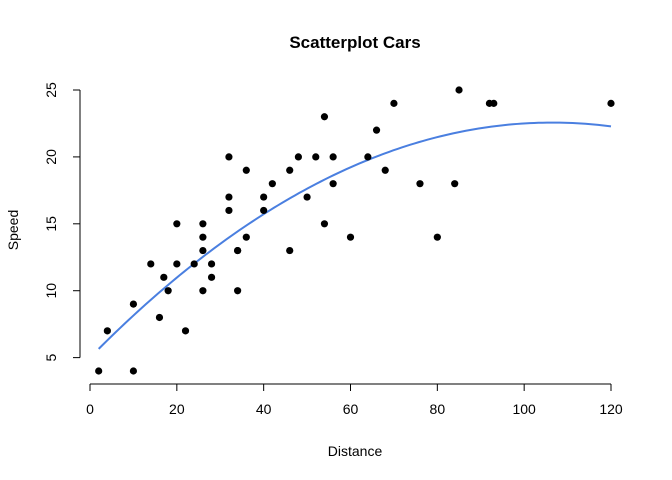  I want to click on x-tick-label: 40, so click(264, 409).